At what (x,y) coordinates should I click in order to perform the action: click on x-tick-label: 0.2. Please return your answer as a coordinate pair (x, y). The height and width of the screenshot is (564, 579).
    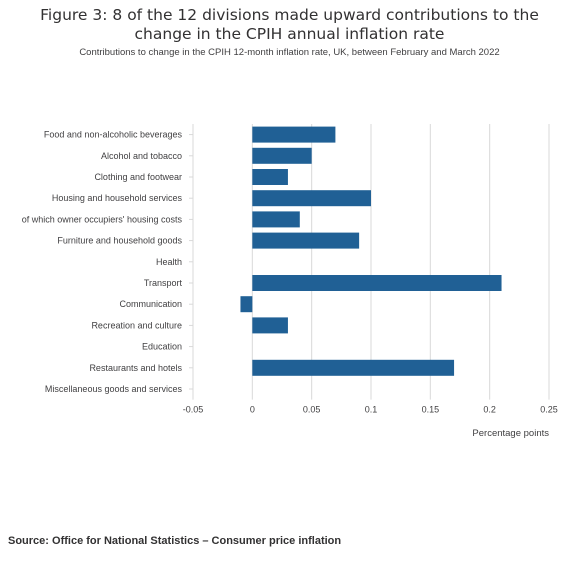
    Looking at the image, I should click on (489, 410).